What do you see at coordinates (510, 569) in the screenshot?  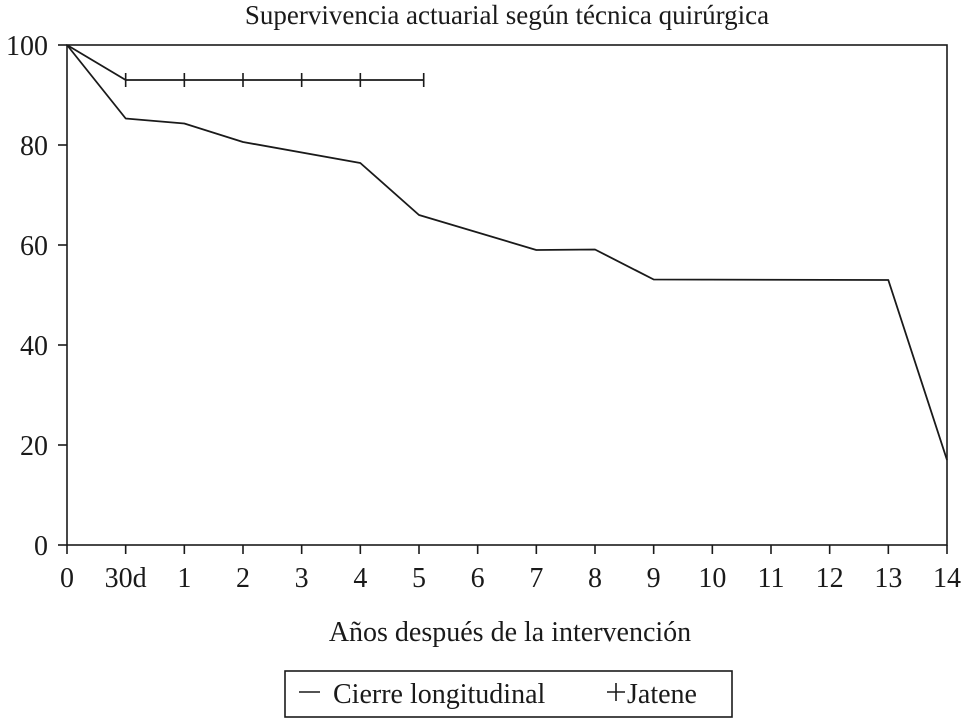 I see `x-axis: 0 30d 1 2 3 4 5 6 7 8 9 10 11 12 13 14` at bounding box center [510, 569].